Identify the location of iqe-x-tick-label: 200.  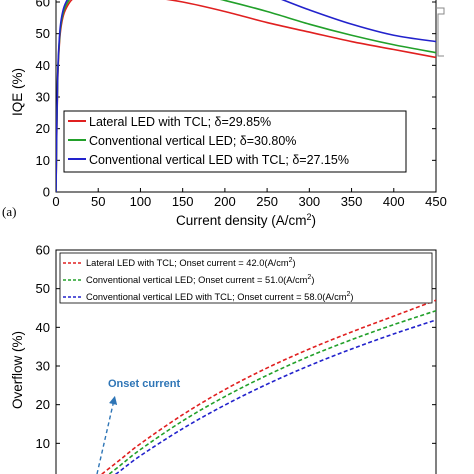
(225, 201).